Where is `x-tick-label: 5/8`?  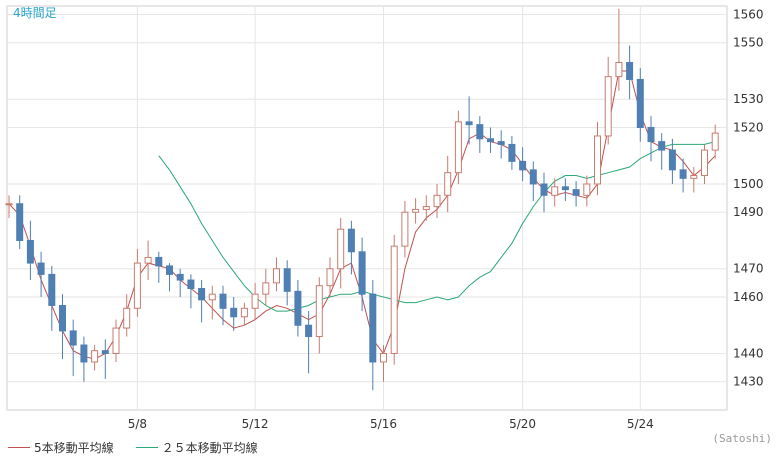 x-tick-label: 5/8 is located at coordinates (137, 424).